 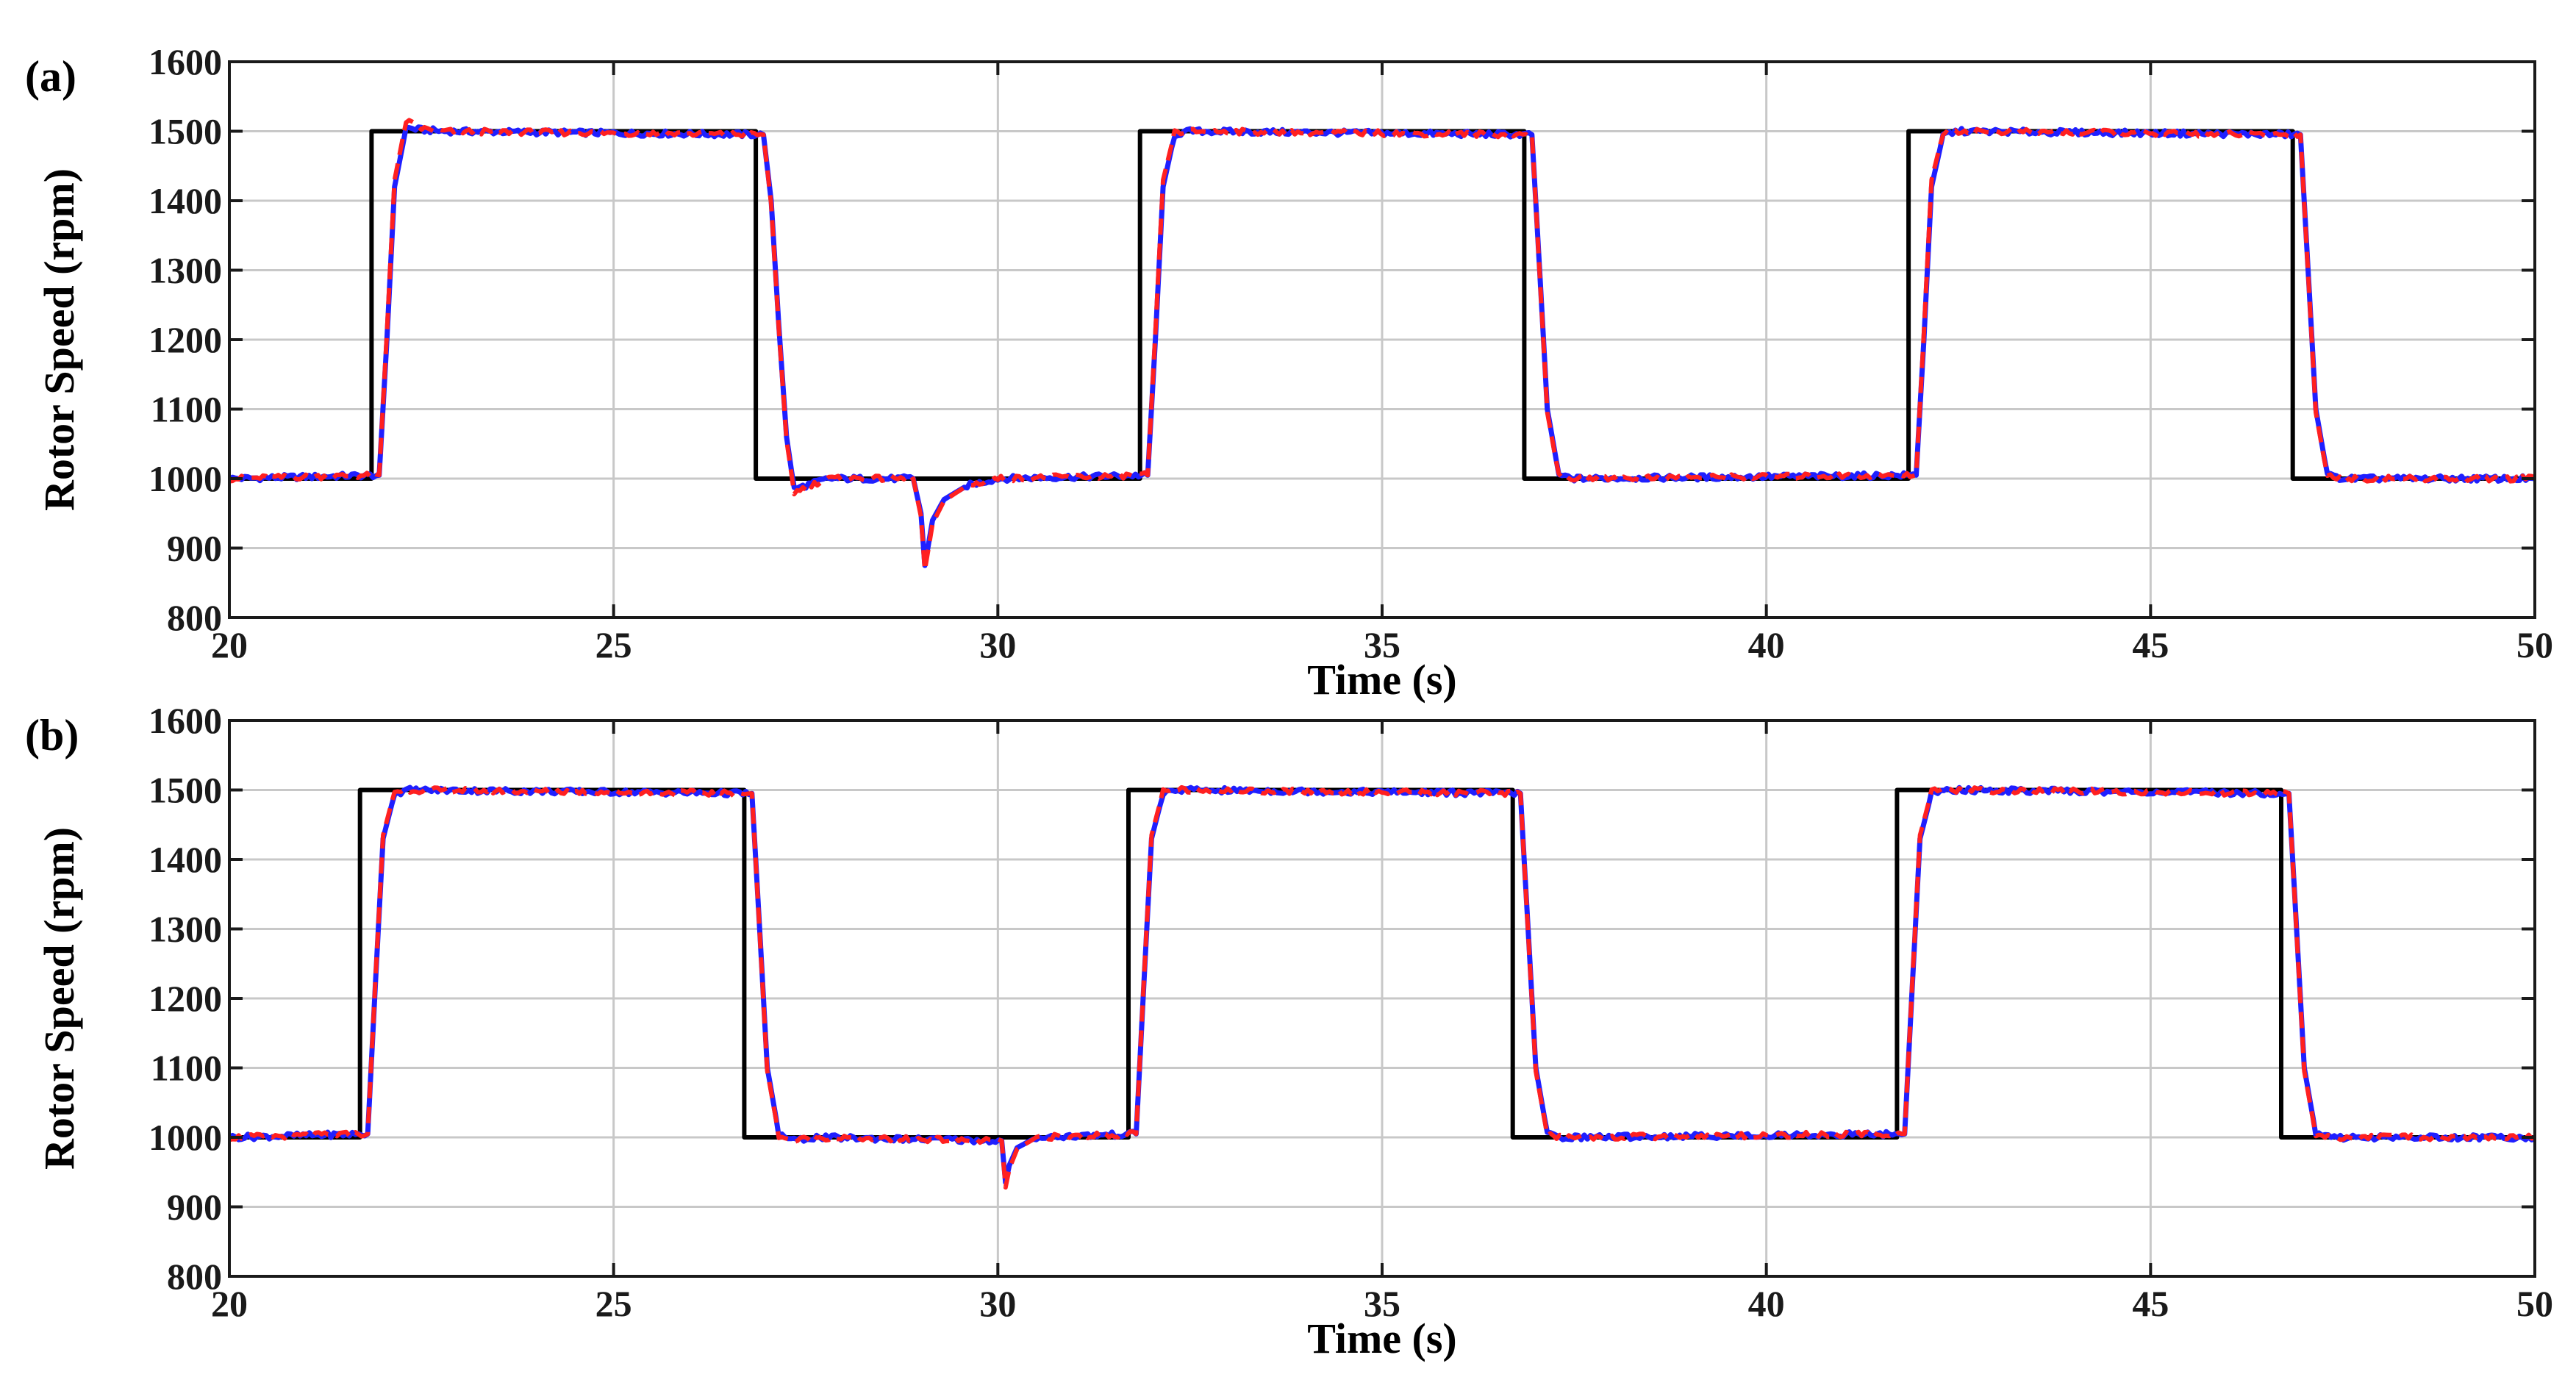 I want to click on panel-label: (b), so click(x=52, y=735).